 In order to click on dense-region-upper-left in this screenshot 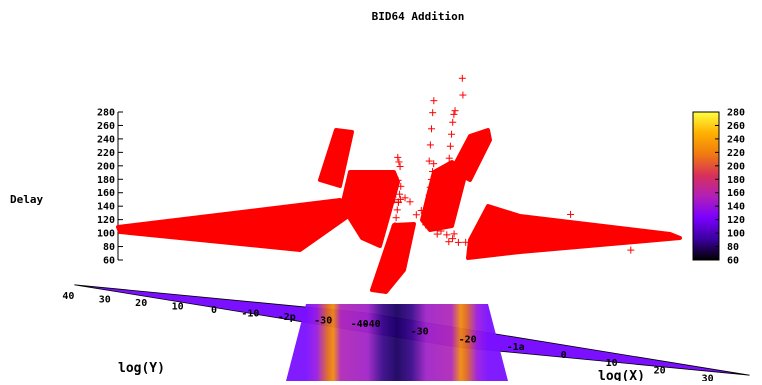, I will do `click(336, 158)`.